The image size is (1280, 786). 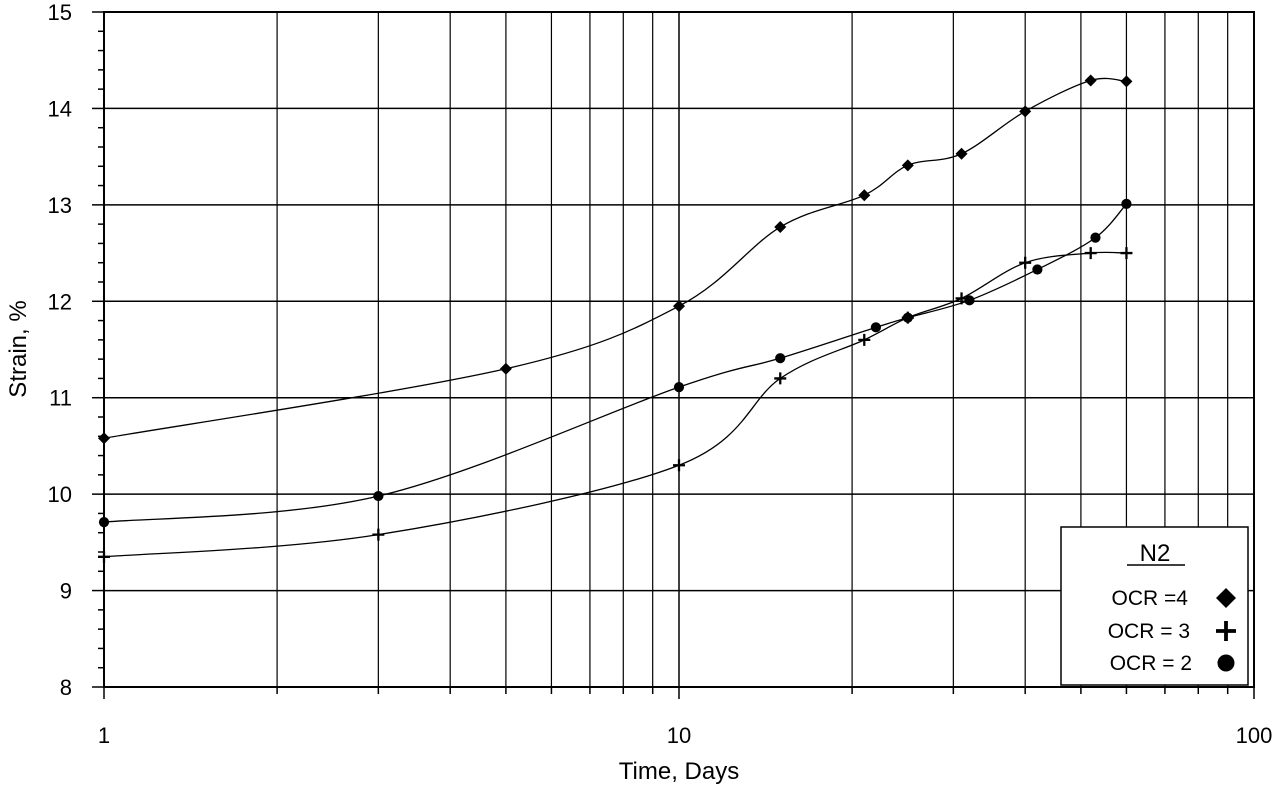 I want to click on legend-label-ocr3: OCR = 3, so click(x=1149, y=631).